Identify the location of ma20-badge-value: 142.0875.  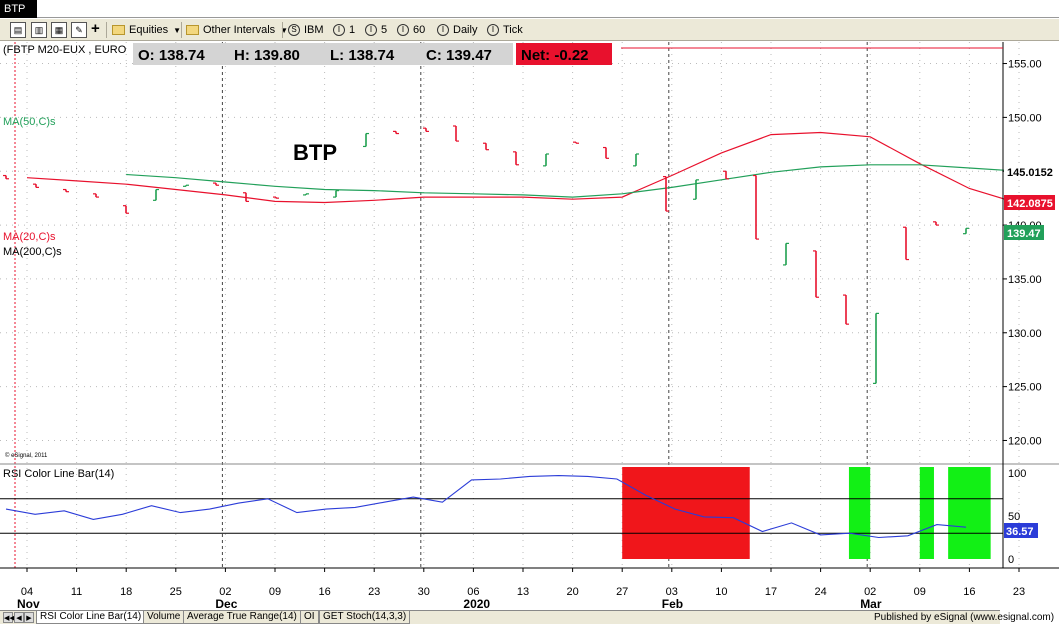
(1030, 204).